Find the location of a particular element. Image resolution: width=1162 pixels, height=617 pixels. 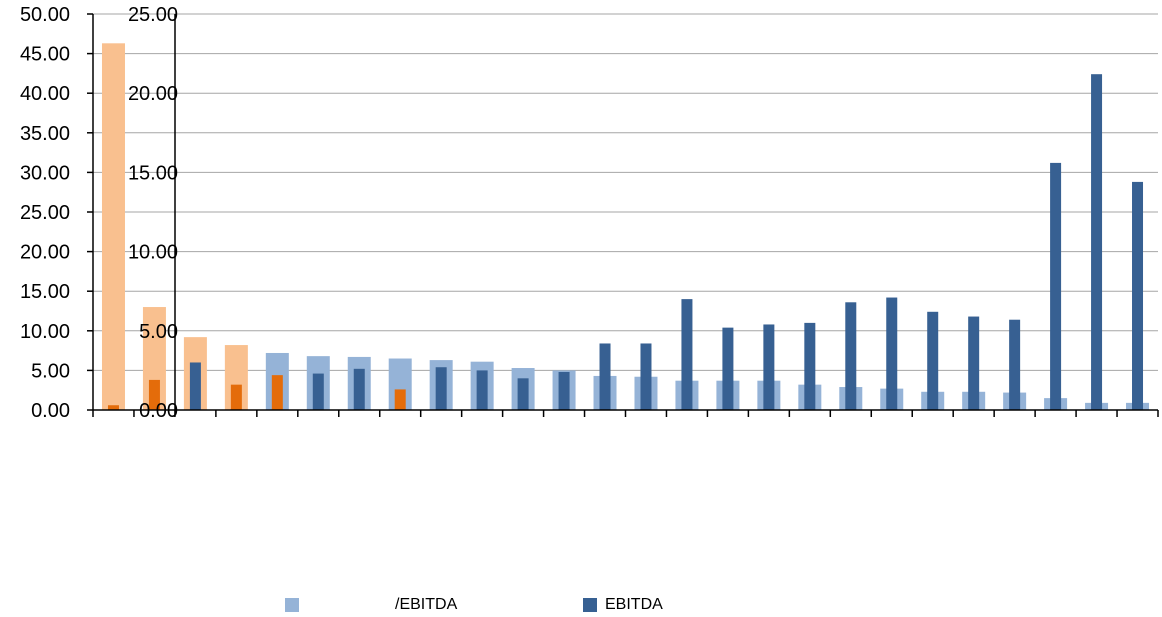

left-tick-label: 20.00 is located at coordinates (45, 253).